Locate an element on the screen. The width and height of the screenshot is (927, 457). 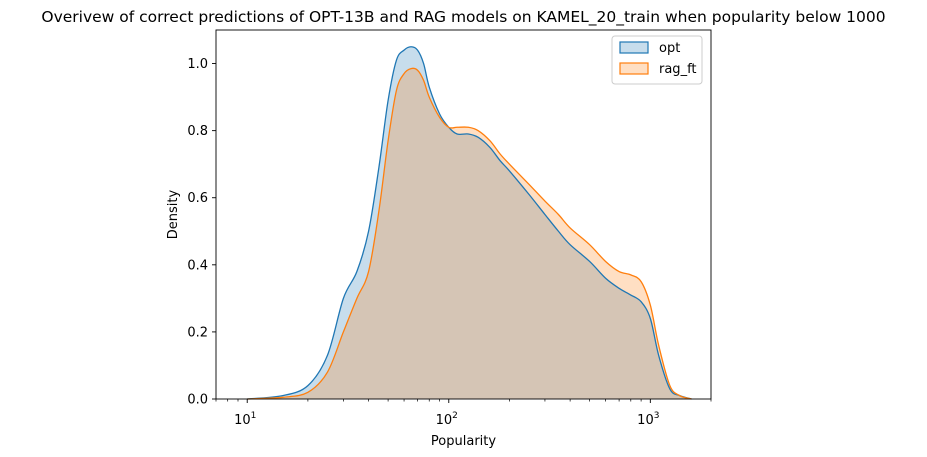
x-tick-label: 10³ is located at coordinates (648, 419).